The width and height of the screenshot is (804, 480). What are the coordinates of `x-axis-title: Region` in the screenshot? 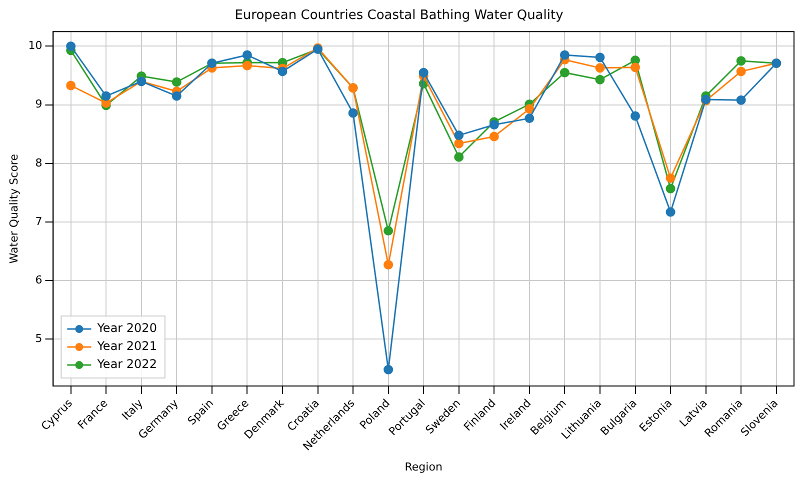 It's located at (423, 467).